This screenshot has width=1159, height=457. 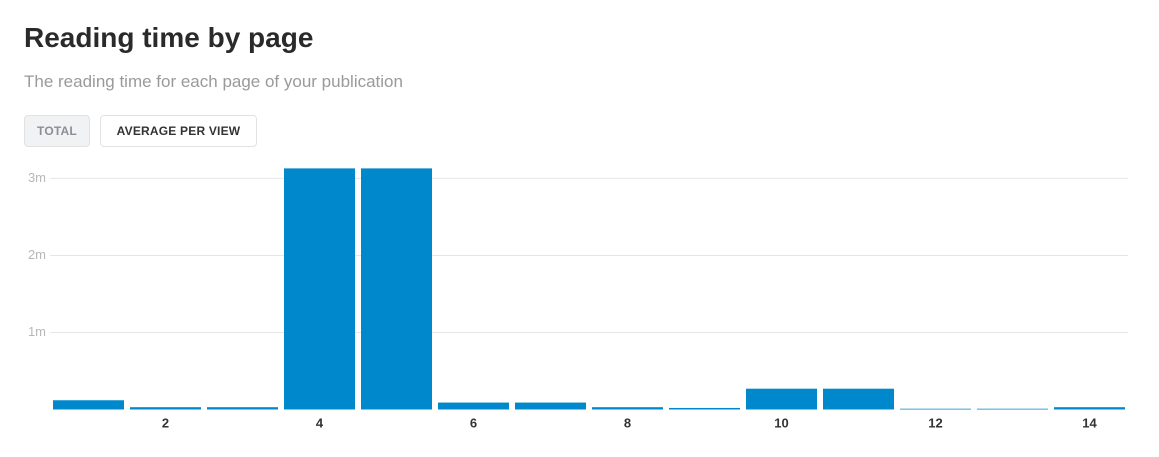 What do you see at coordinates (165, 422) in the screenshot?
I see `x-tick-label: 2` at bounding box center [165, 422].